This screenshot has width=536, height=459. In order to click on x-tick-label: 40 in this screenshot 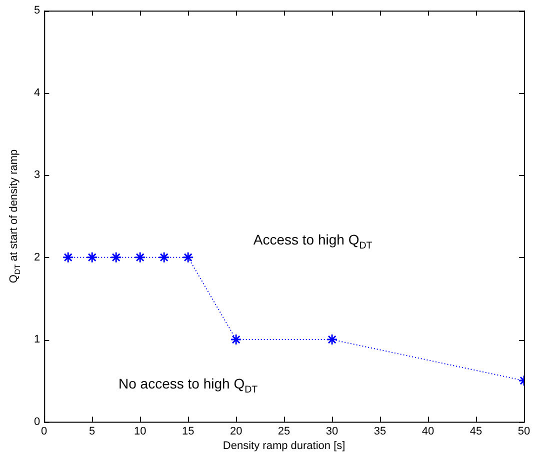, I will do `click(428, 431)`.